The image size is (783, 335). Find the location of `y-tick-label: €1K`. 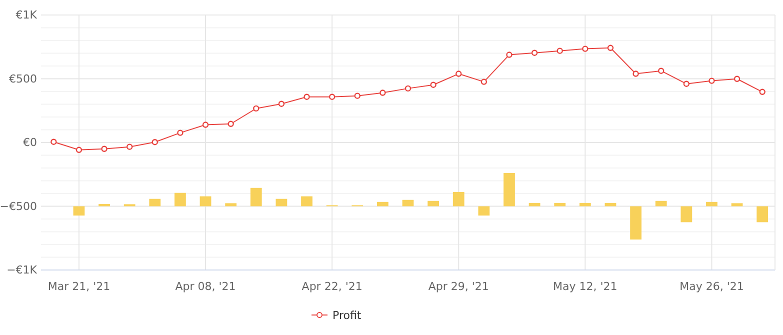

y-tick-label: €1K is located at coordinates (27, 15).